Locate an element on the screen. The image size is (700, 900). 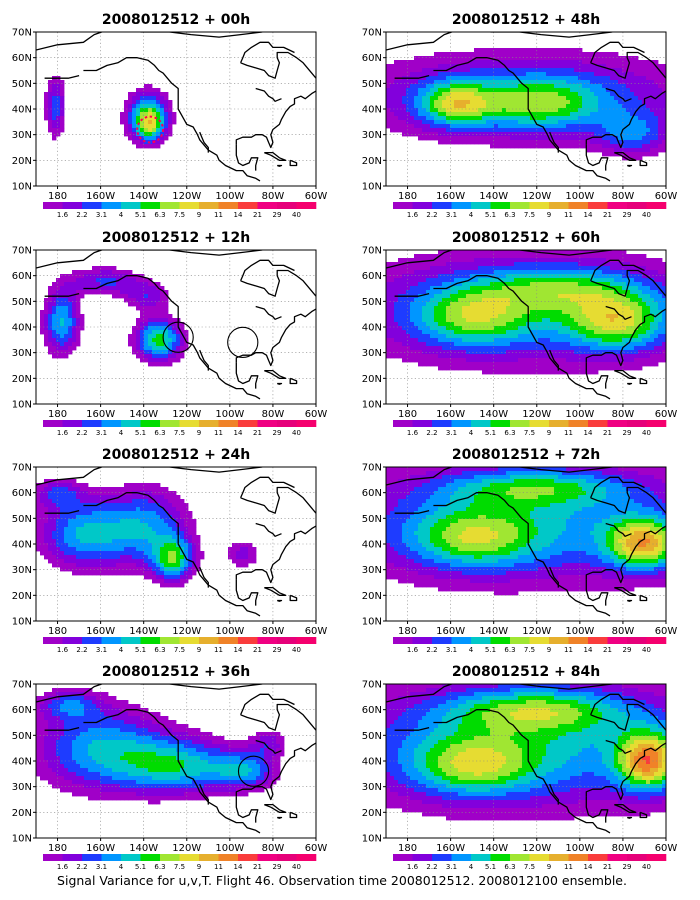
colorbar-level-label: 3.1 is located at coordinates (101, 215).